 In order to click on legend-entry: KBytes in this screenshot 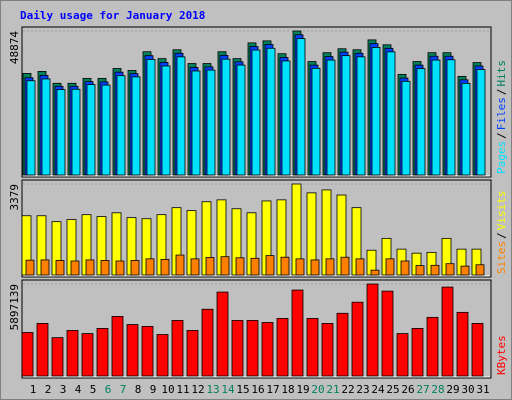, I will do `click(501, 355)`.